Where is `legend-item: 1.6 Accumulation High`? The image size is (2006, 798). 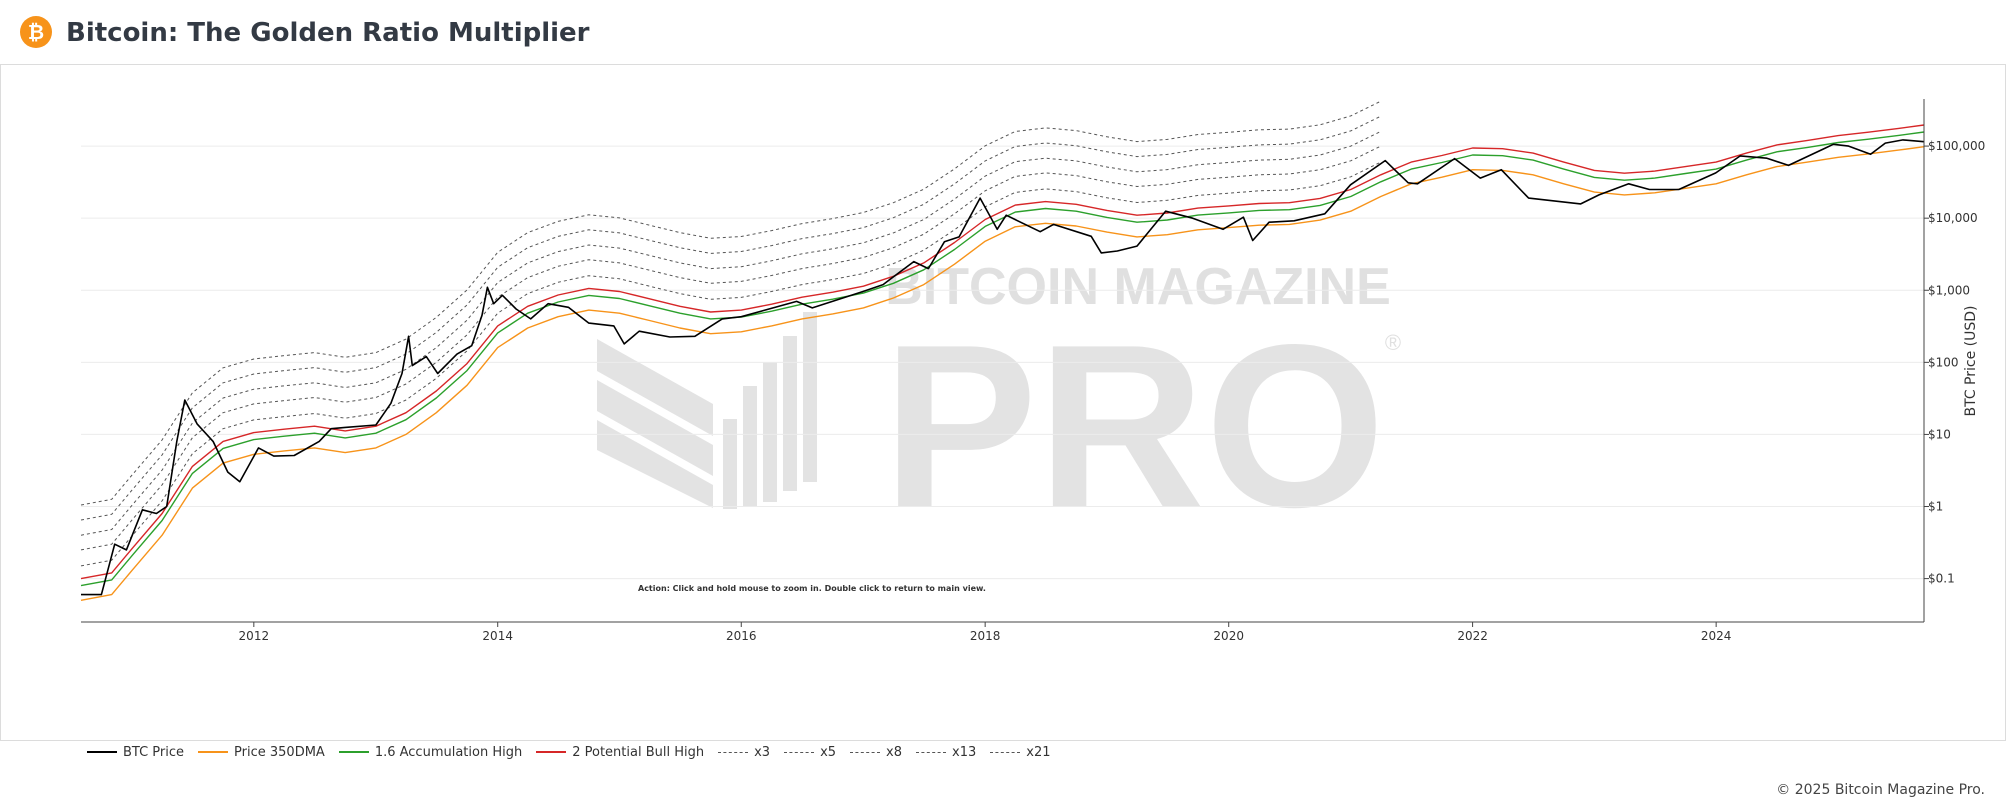 legend-item: 1.6 Accumulation High is located at coordinates (430, 752).